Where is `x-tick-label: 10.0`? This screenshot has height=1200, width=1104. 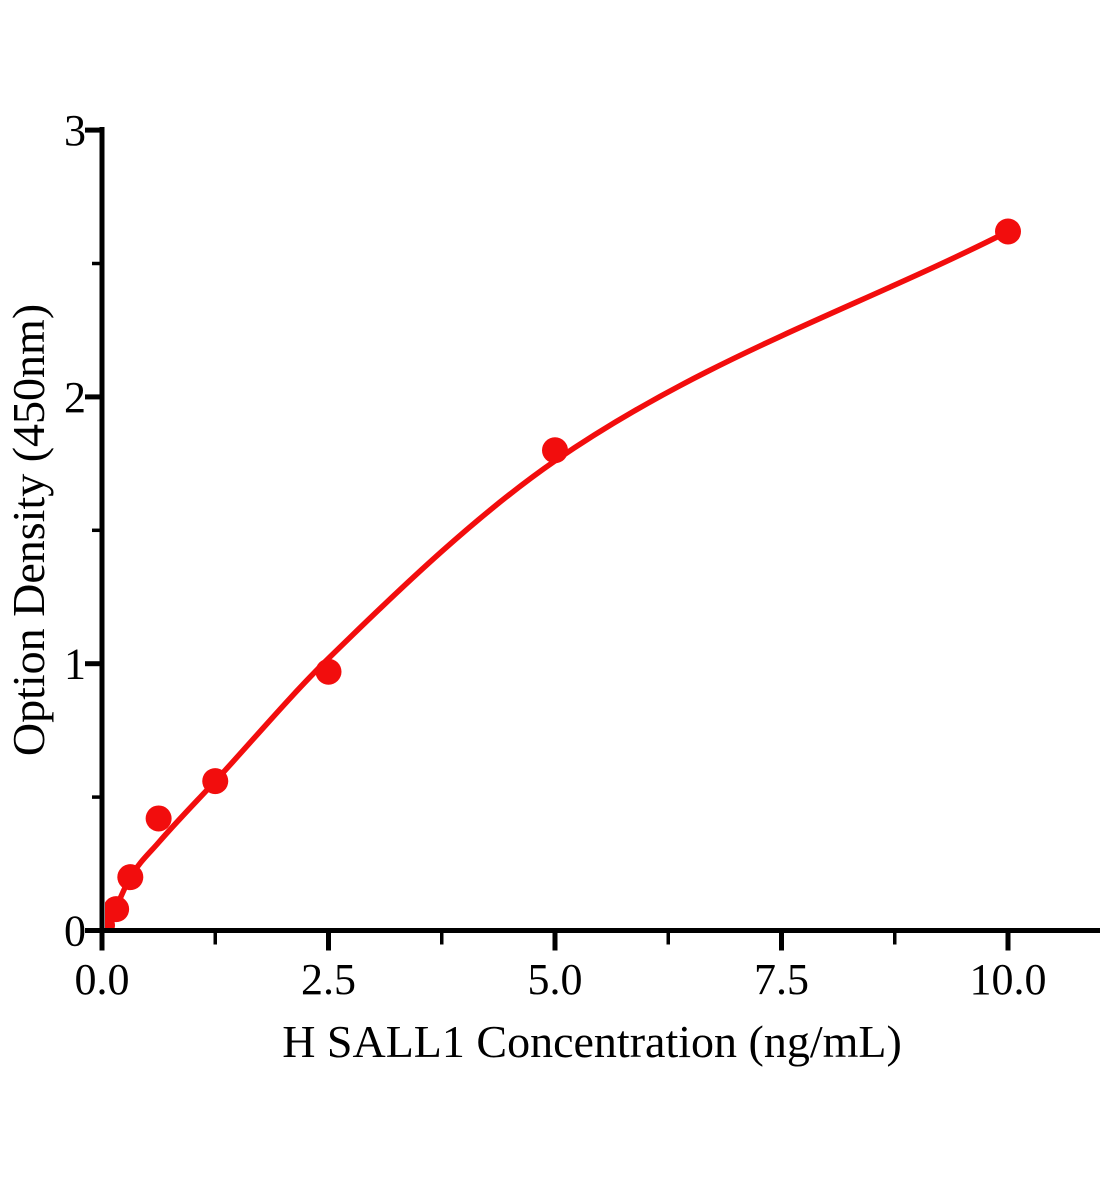
x-tick-label: 10.0 is located at coordinates (1008, 979).